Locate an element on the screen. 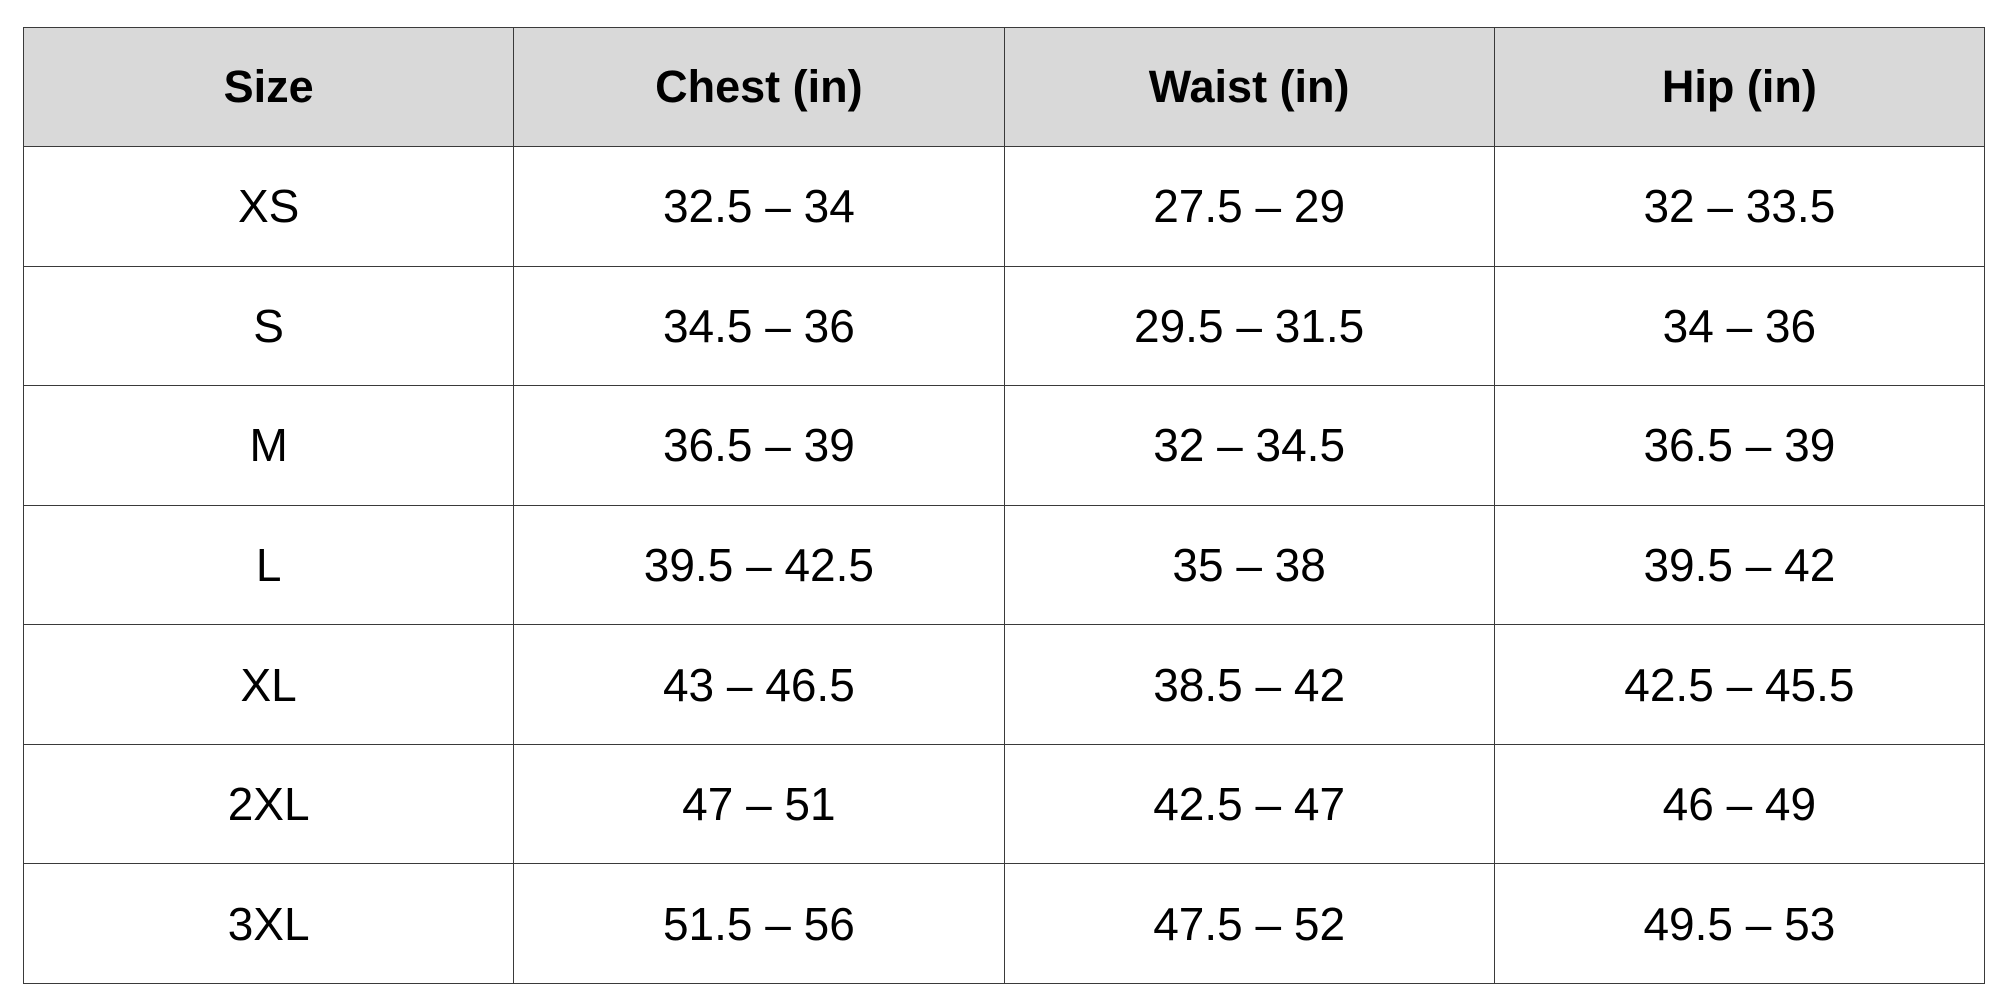 The height and width of the screenshot is (1000, 2000). header-hip: Hip (in) is located at coordinates (1739, 87).